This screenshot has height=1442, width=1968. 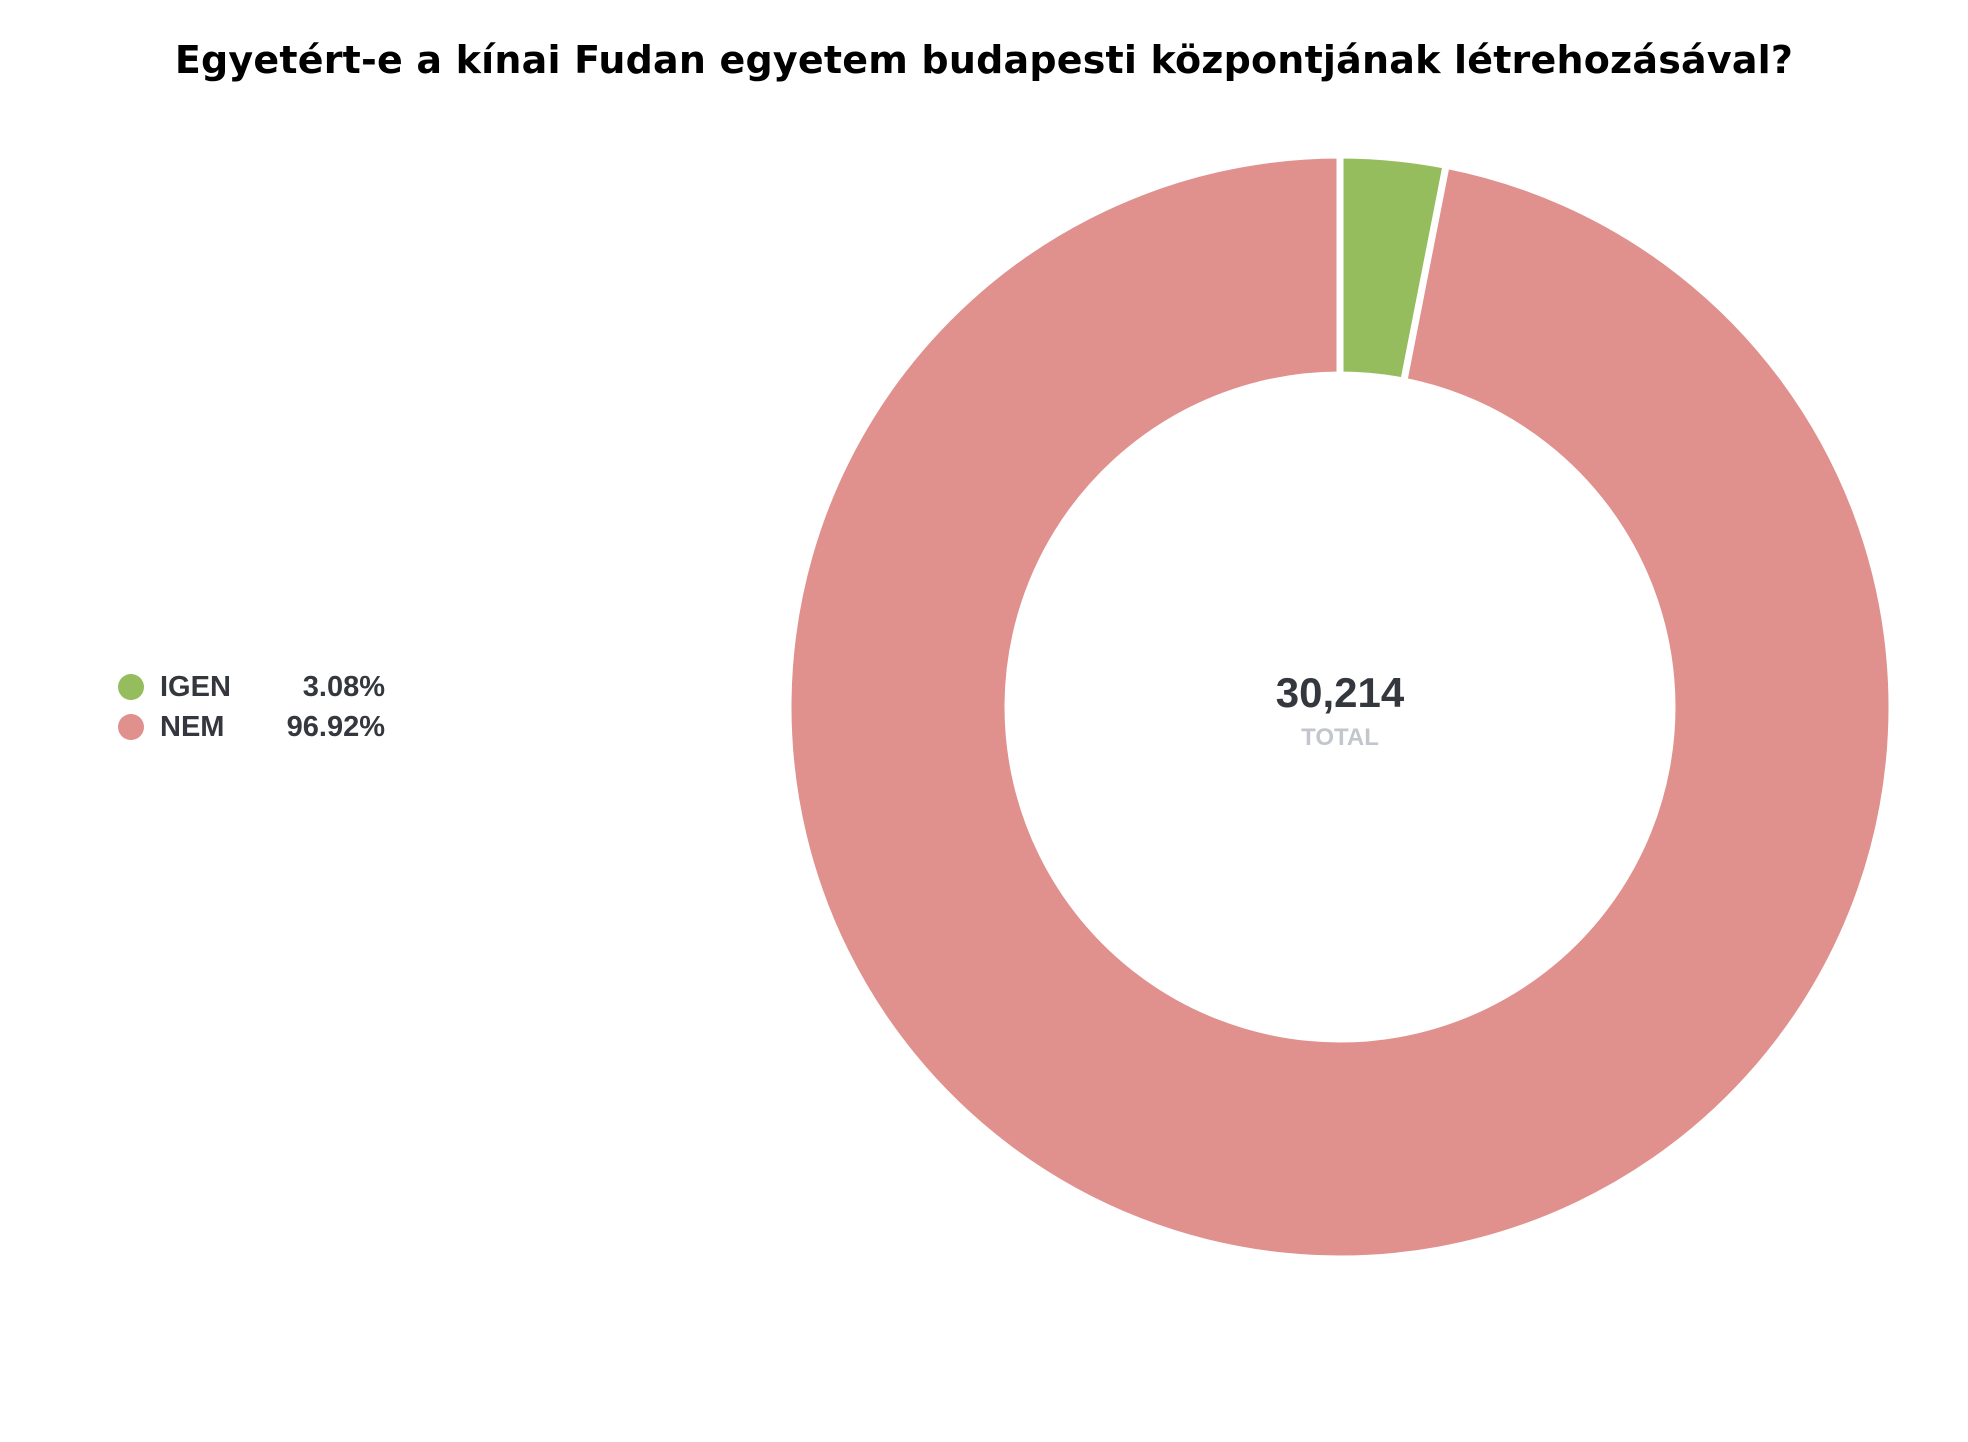 What do you see at coordinates (335, 726) in the screenshot?
I see `legend-value-nem: 96.92%` at bounding box center [335, 726].